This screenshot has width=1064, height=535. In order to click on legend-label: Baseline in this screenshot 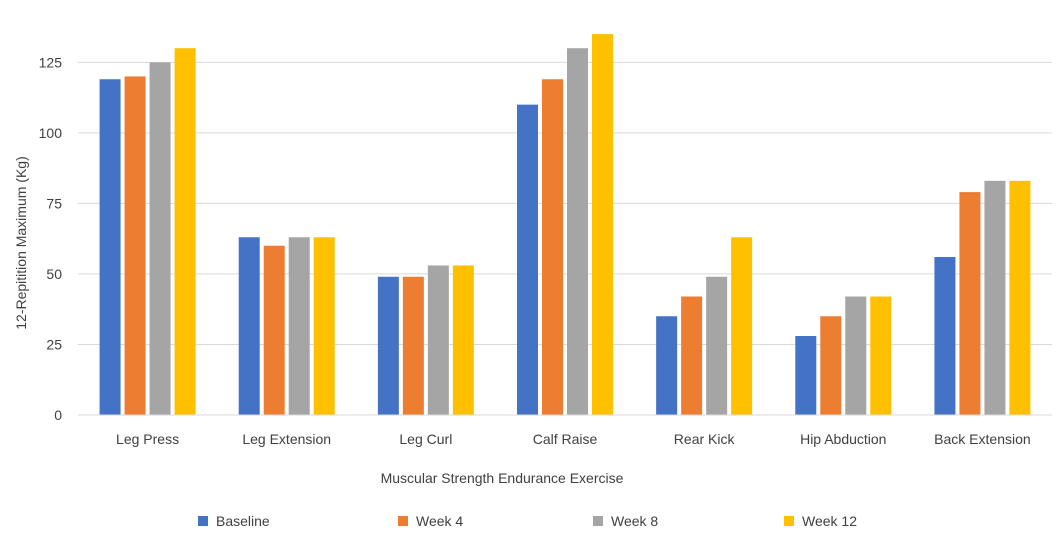, I will do `click(243, 521)`.